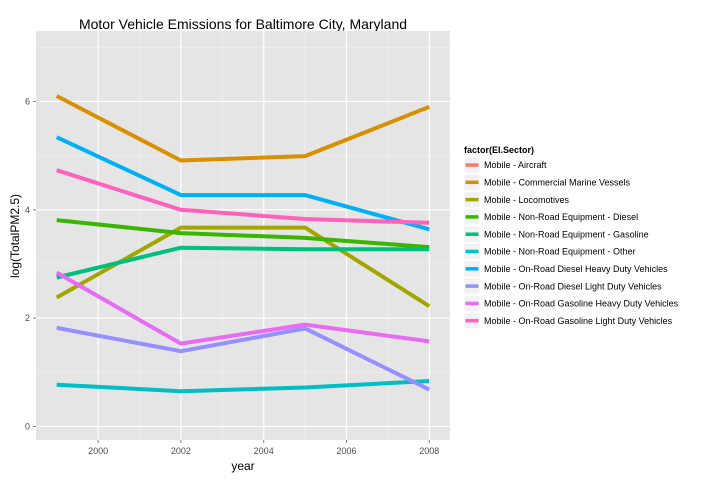 The width and height of the screenshot is (720, 480). I want to click on x-tick-label: 2002, so click(181, 451).